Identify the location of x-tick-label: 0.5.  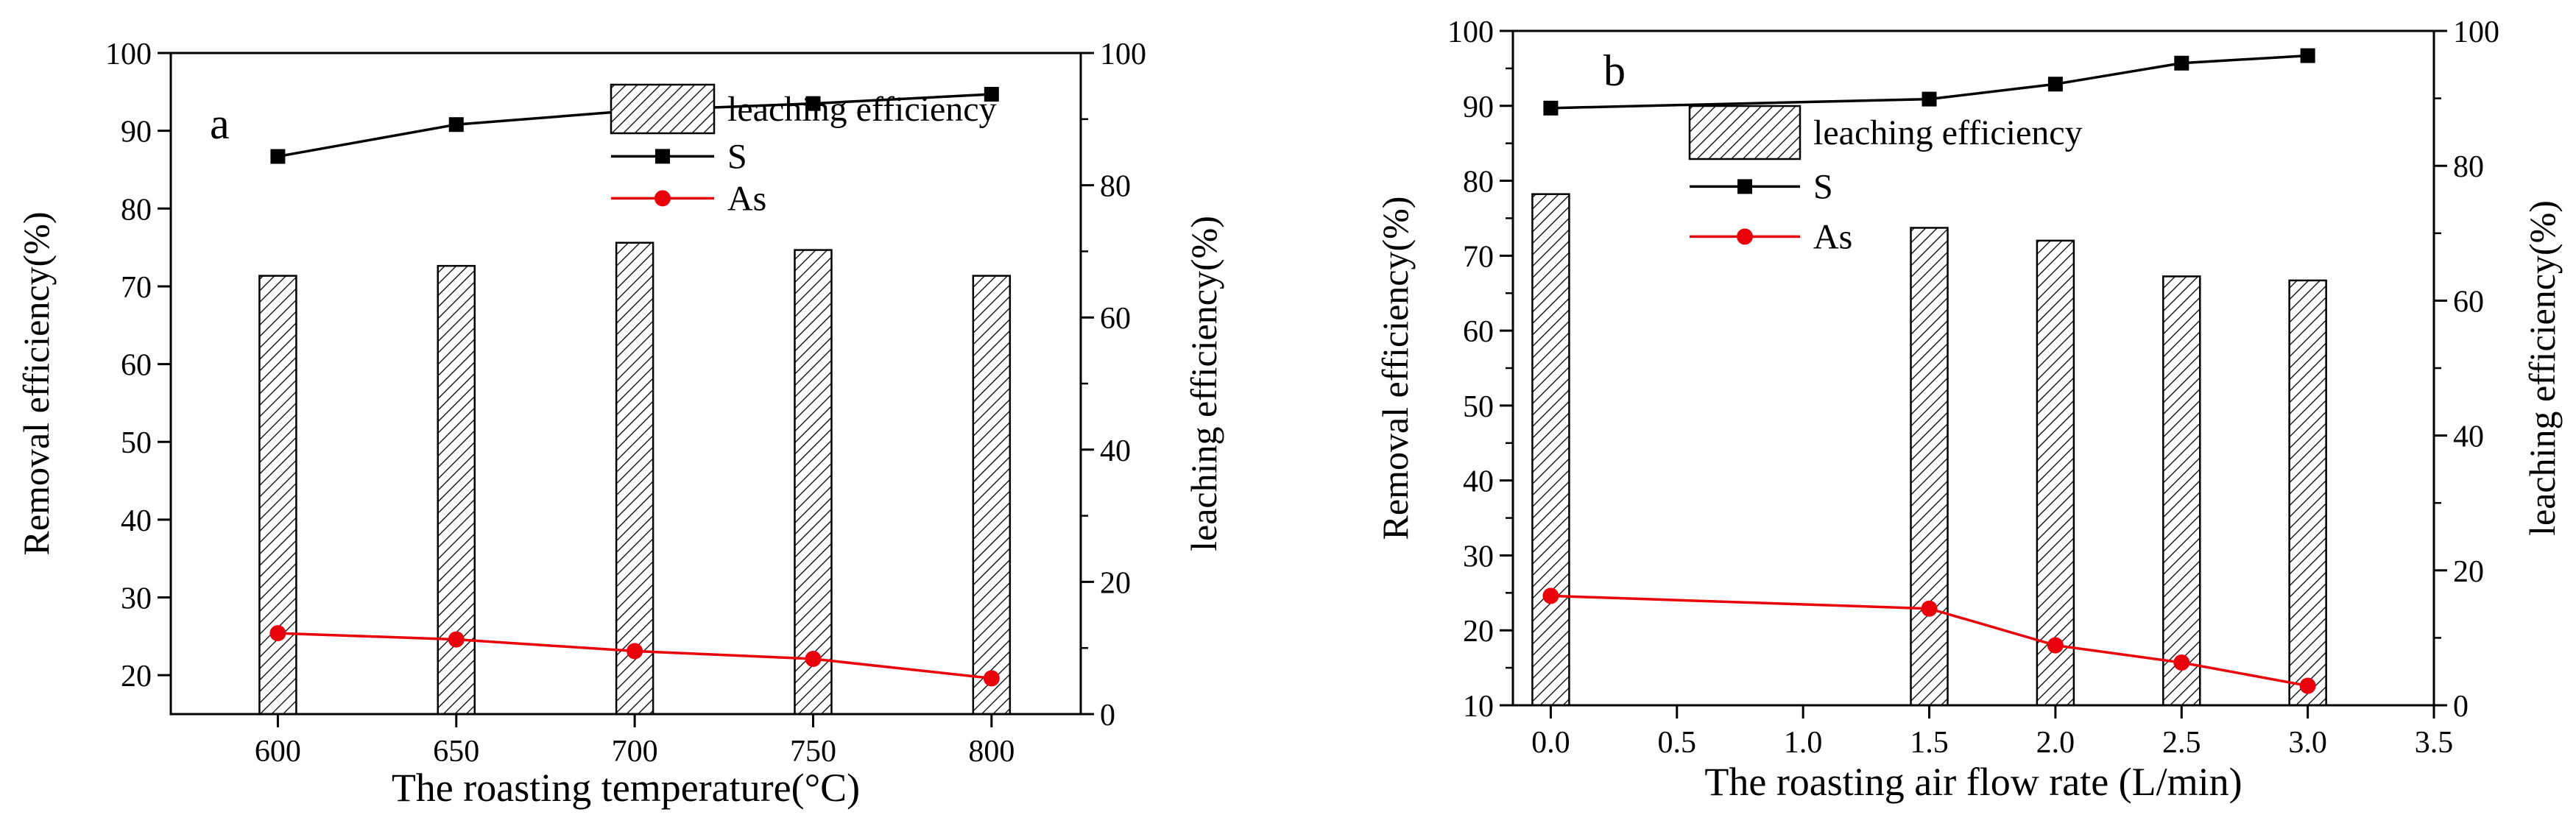
(1677, 743).